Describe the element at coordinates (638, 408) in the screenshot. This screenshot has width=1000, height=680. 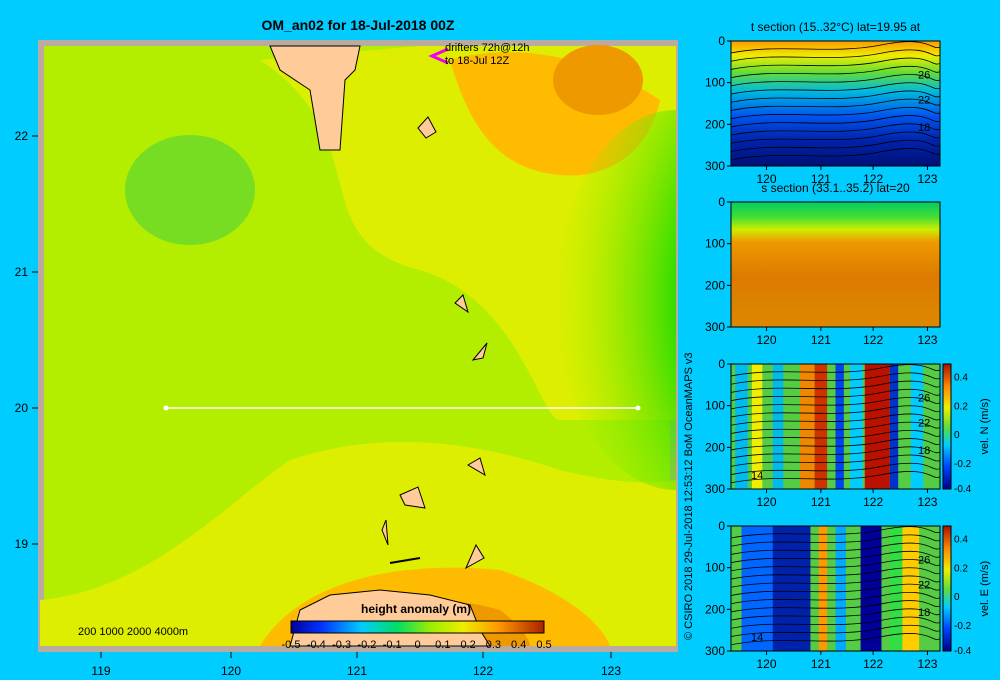
I see `section-line-end` at that location.